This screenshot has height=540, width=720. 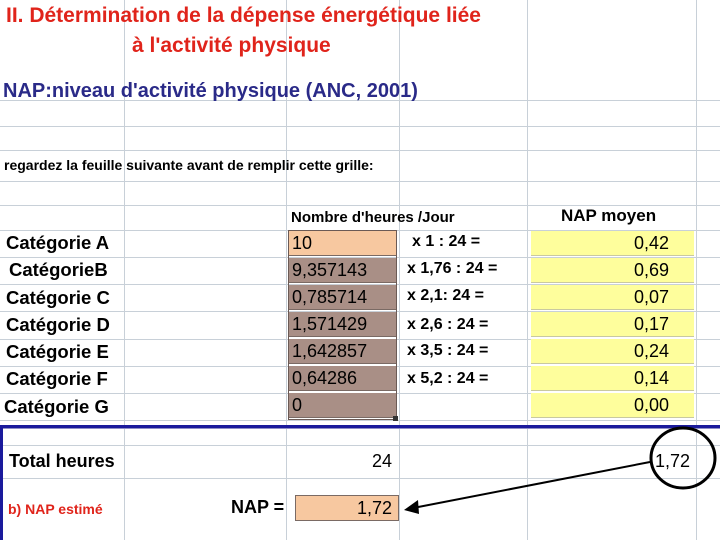 I want to click on nap-estime-value: 1,72, so click(x=374, y=508).